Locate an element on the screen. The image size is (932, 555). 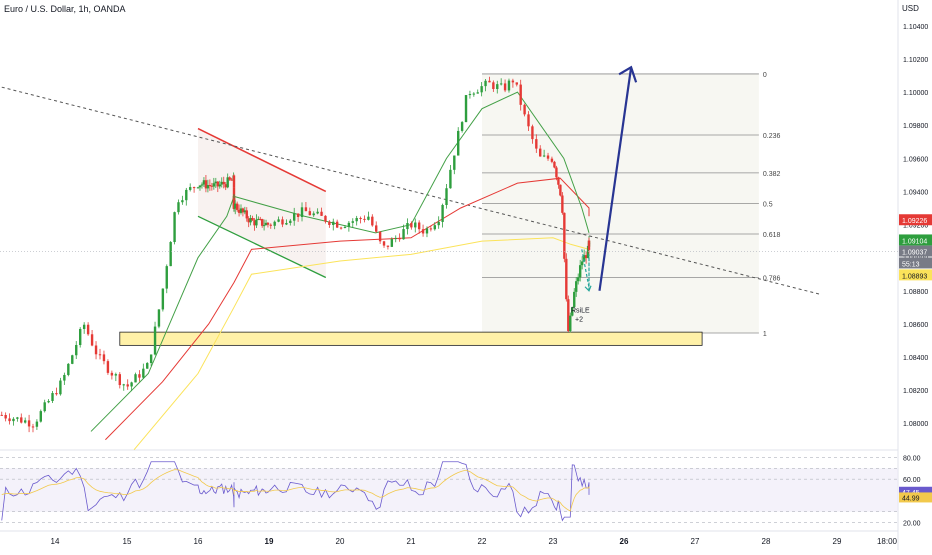
x-tick-label: 23 is located at coordinates (553, 541).